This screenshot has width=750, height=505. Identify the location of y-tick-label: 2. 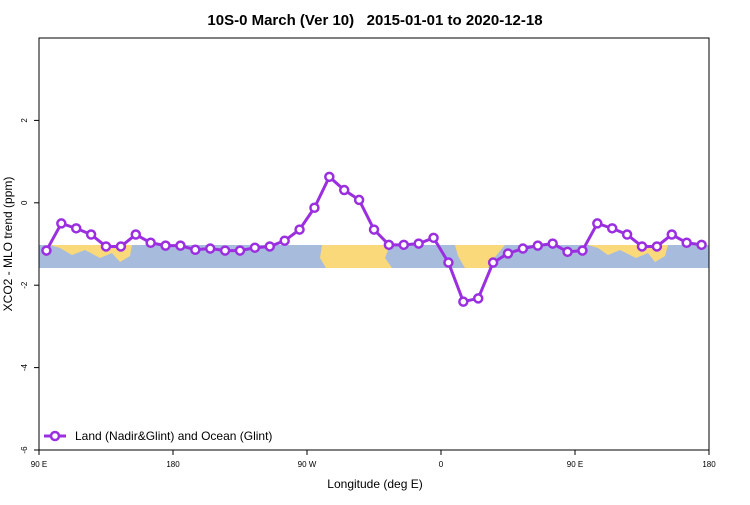
(24, 120).